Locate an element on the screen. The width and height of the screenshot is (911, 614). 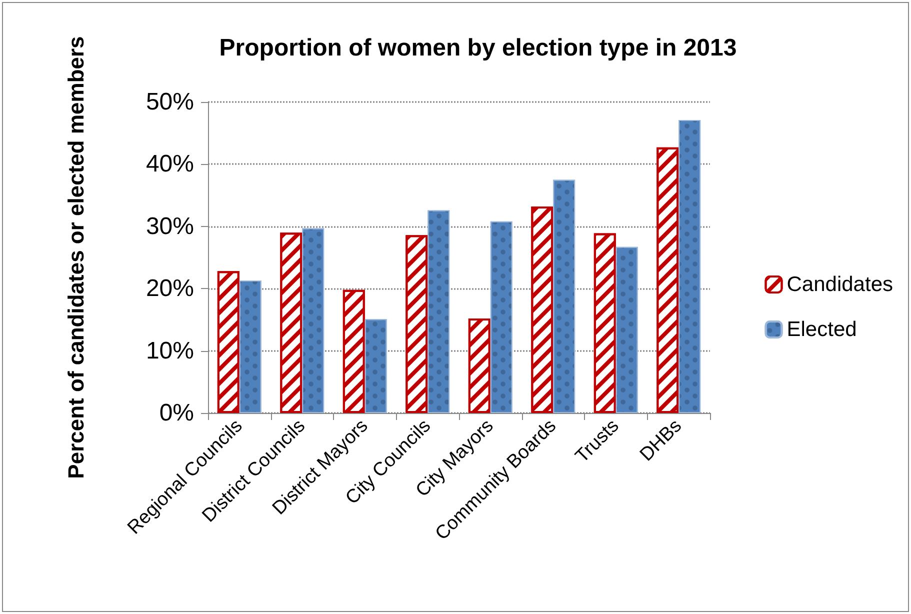
y-tick-label: 50% is located at coordinates (170, 102).